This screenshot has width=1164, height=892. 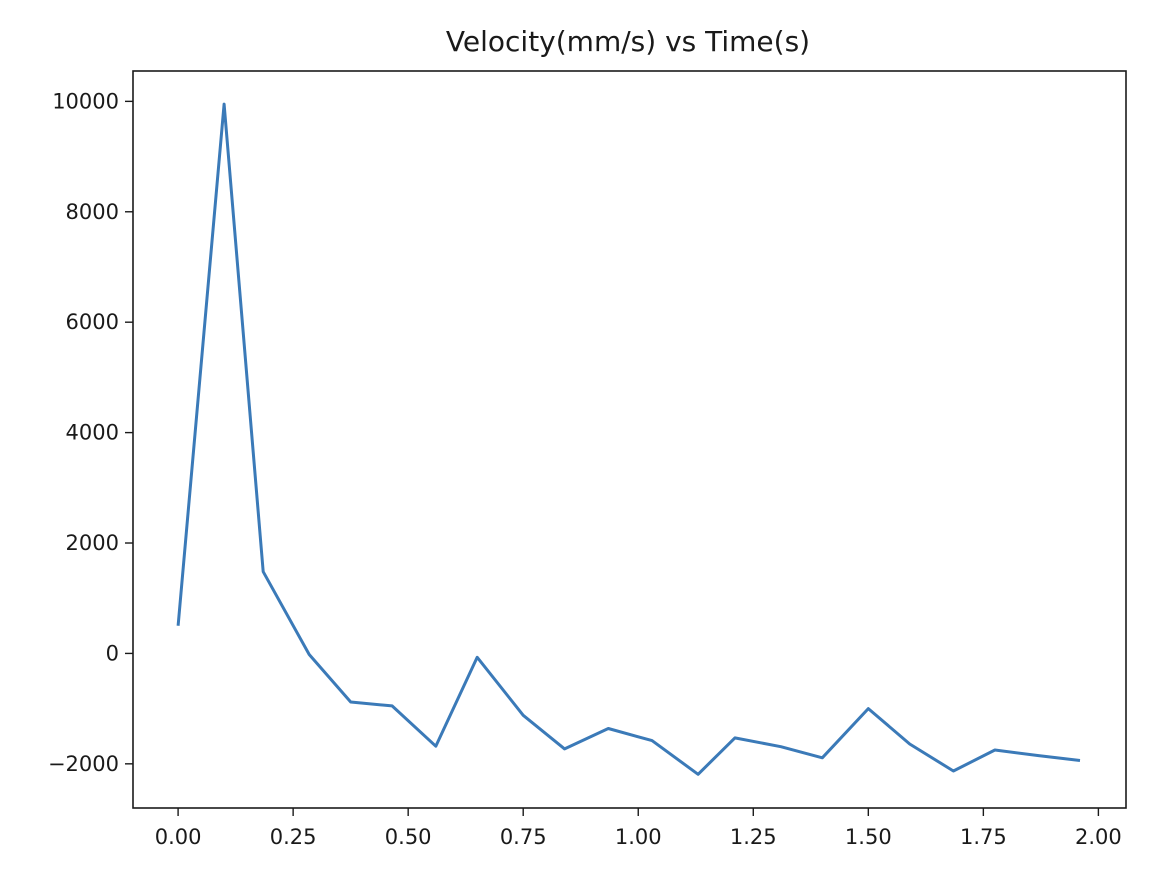 I want to click on y-tick-label: −2000, so click(x=83, y=764).